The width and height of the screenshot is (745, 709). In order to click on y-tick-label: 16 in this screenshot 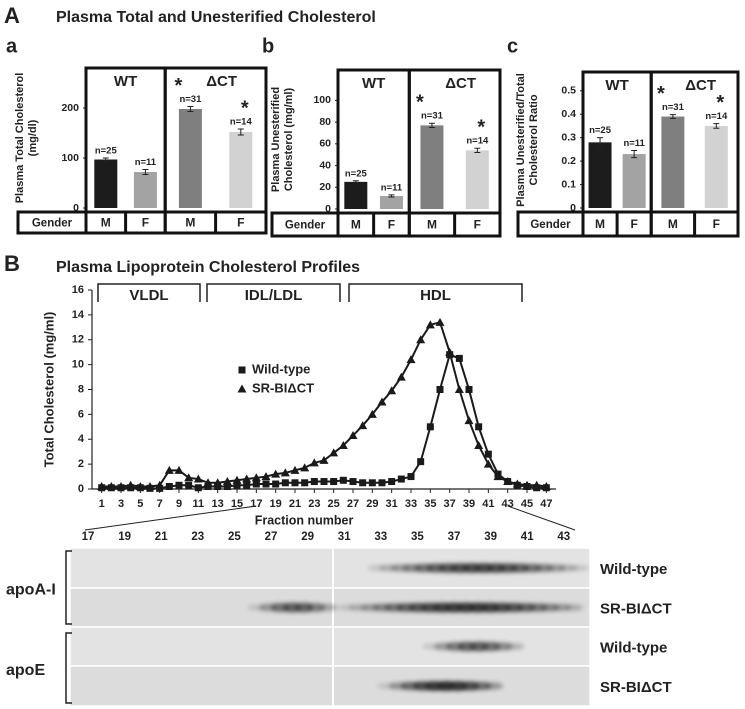, I will do `click(78, 290)`.